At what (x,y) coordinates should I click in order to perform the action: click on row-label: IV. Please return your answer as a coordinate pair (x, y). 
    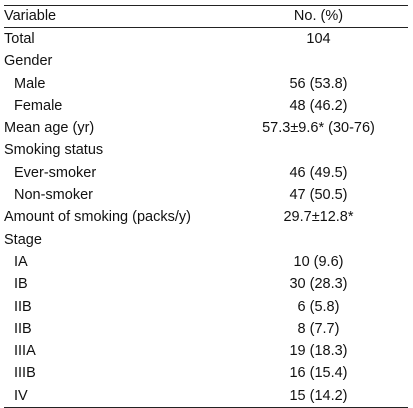
    Looking at the image, I should click on (21, 395).